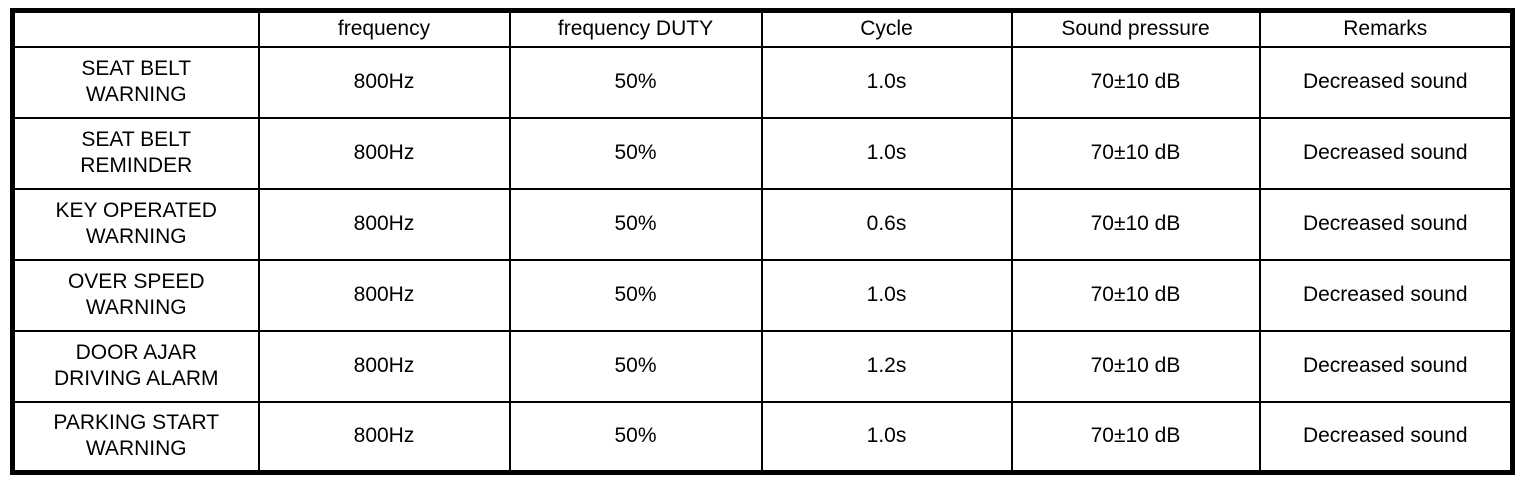 This screenshot has width=1520, height=490. What do you see at coordinates (135, 295) in the screenshot?
I see `row-label-cell: OVER SPEED WARNING` at bounding box center [135, 295].